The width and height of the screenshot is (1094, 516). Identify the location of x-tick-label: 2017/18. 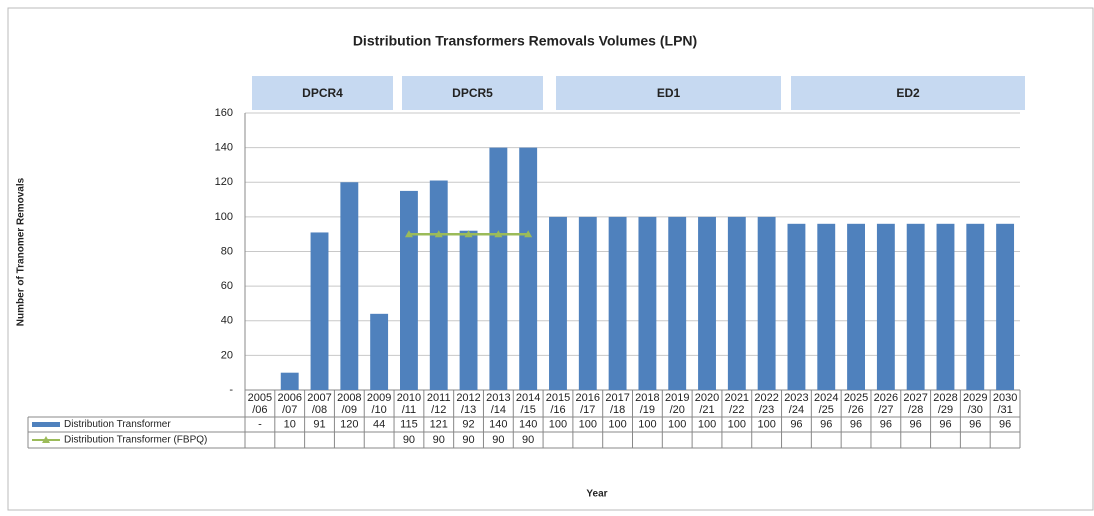
(617, 404).